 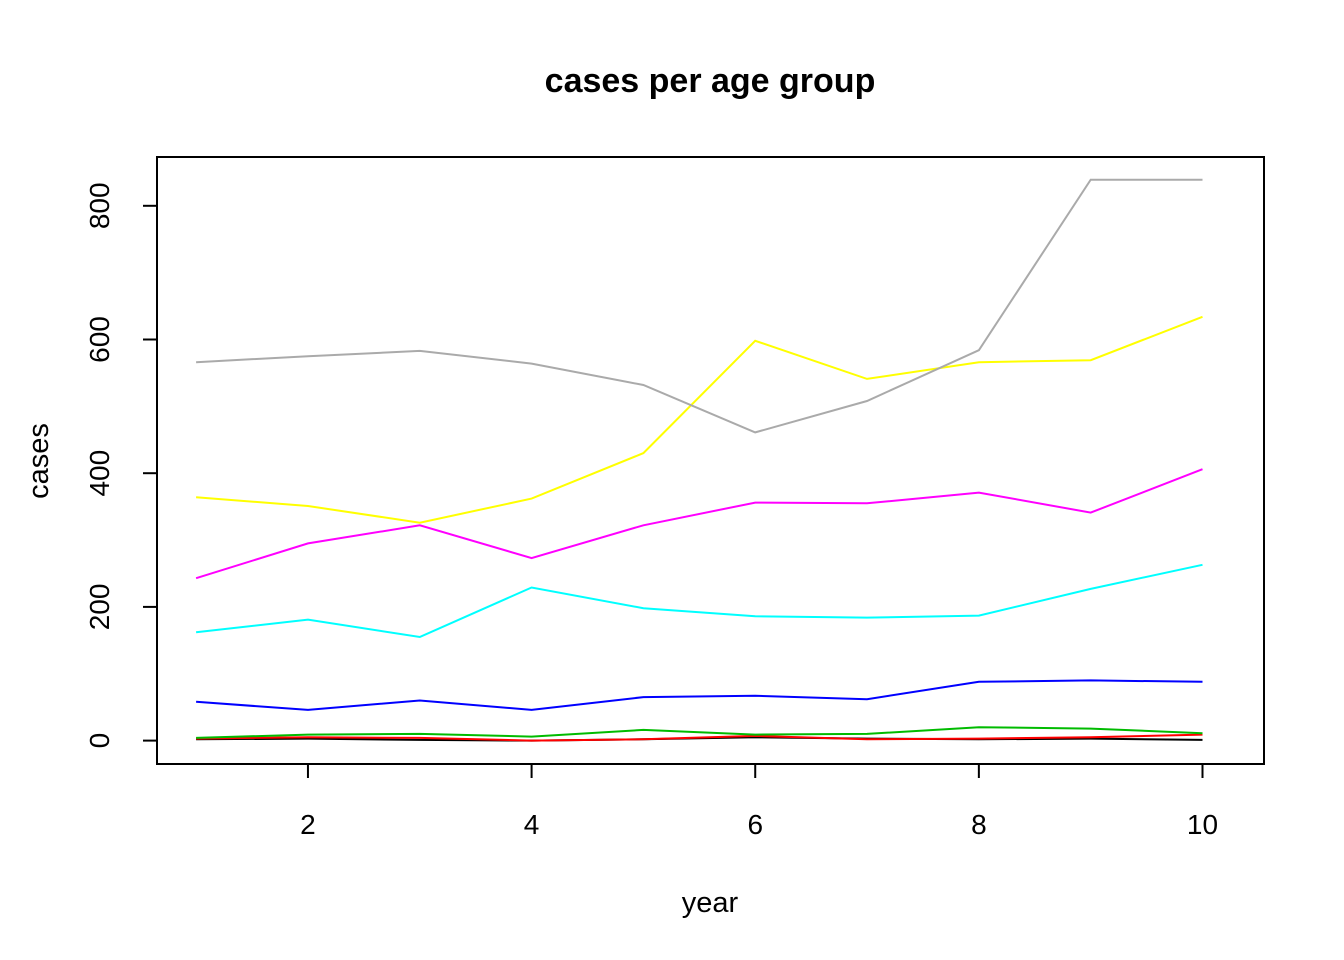 What do you see at coordinates (308, 824) in the screenshot?
I see `x-tick-label: 2` at bounding box center [308, 824].